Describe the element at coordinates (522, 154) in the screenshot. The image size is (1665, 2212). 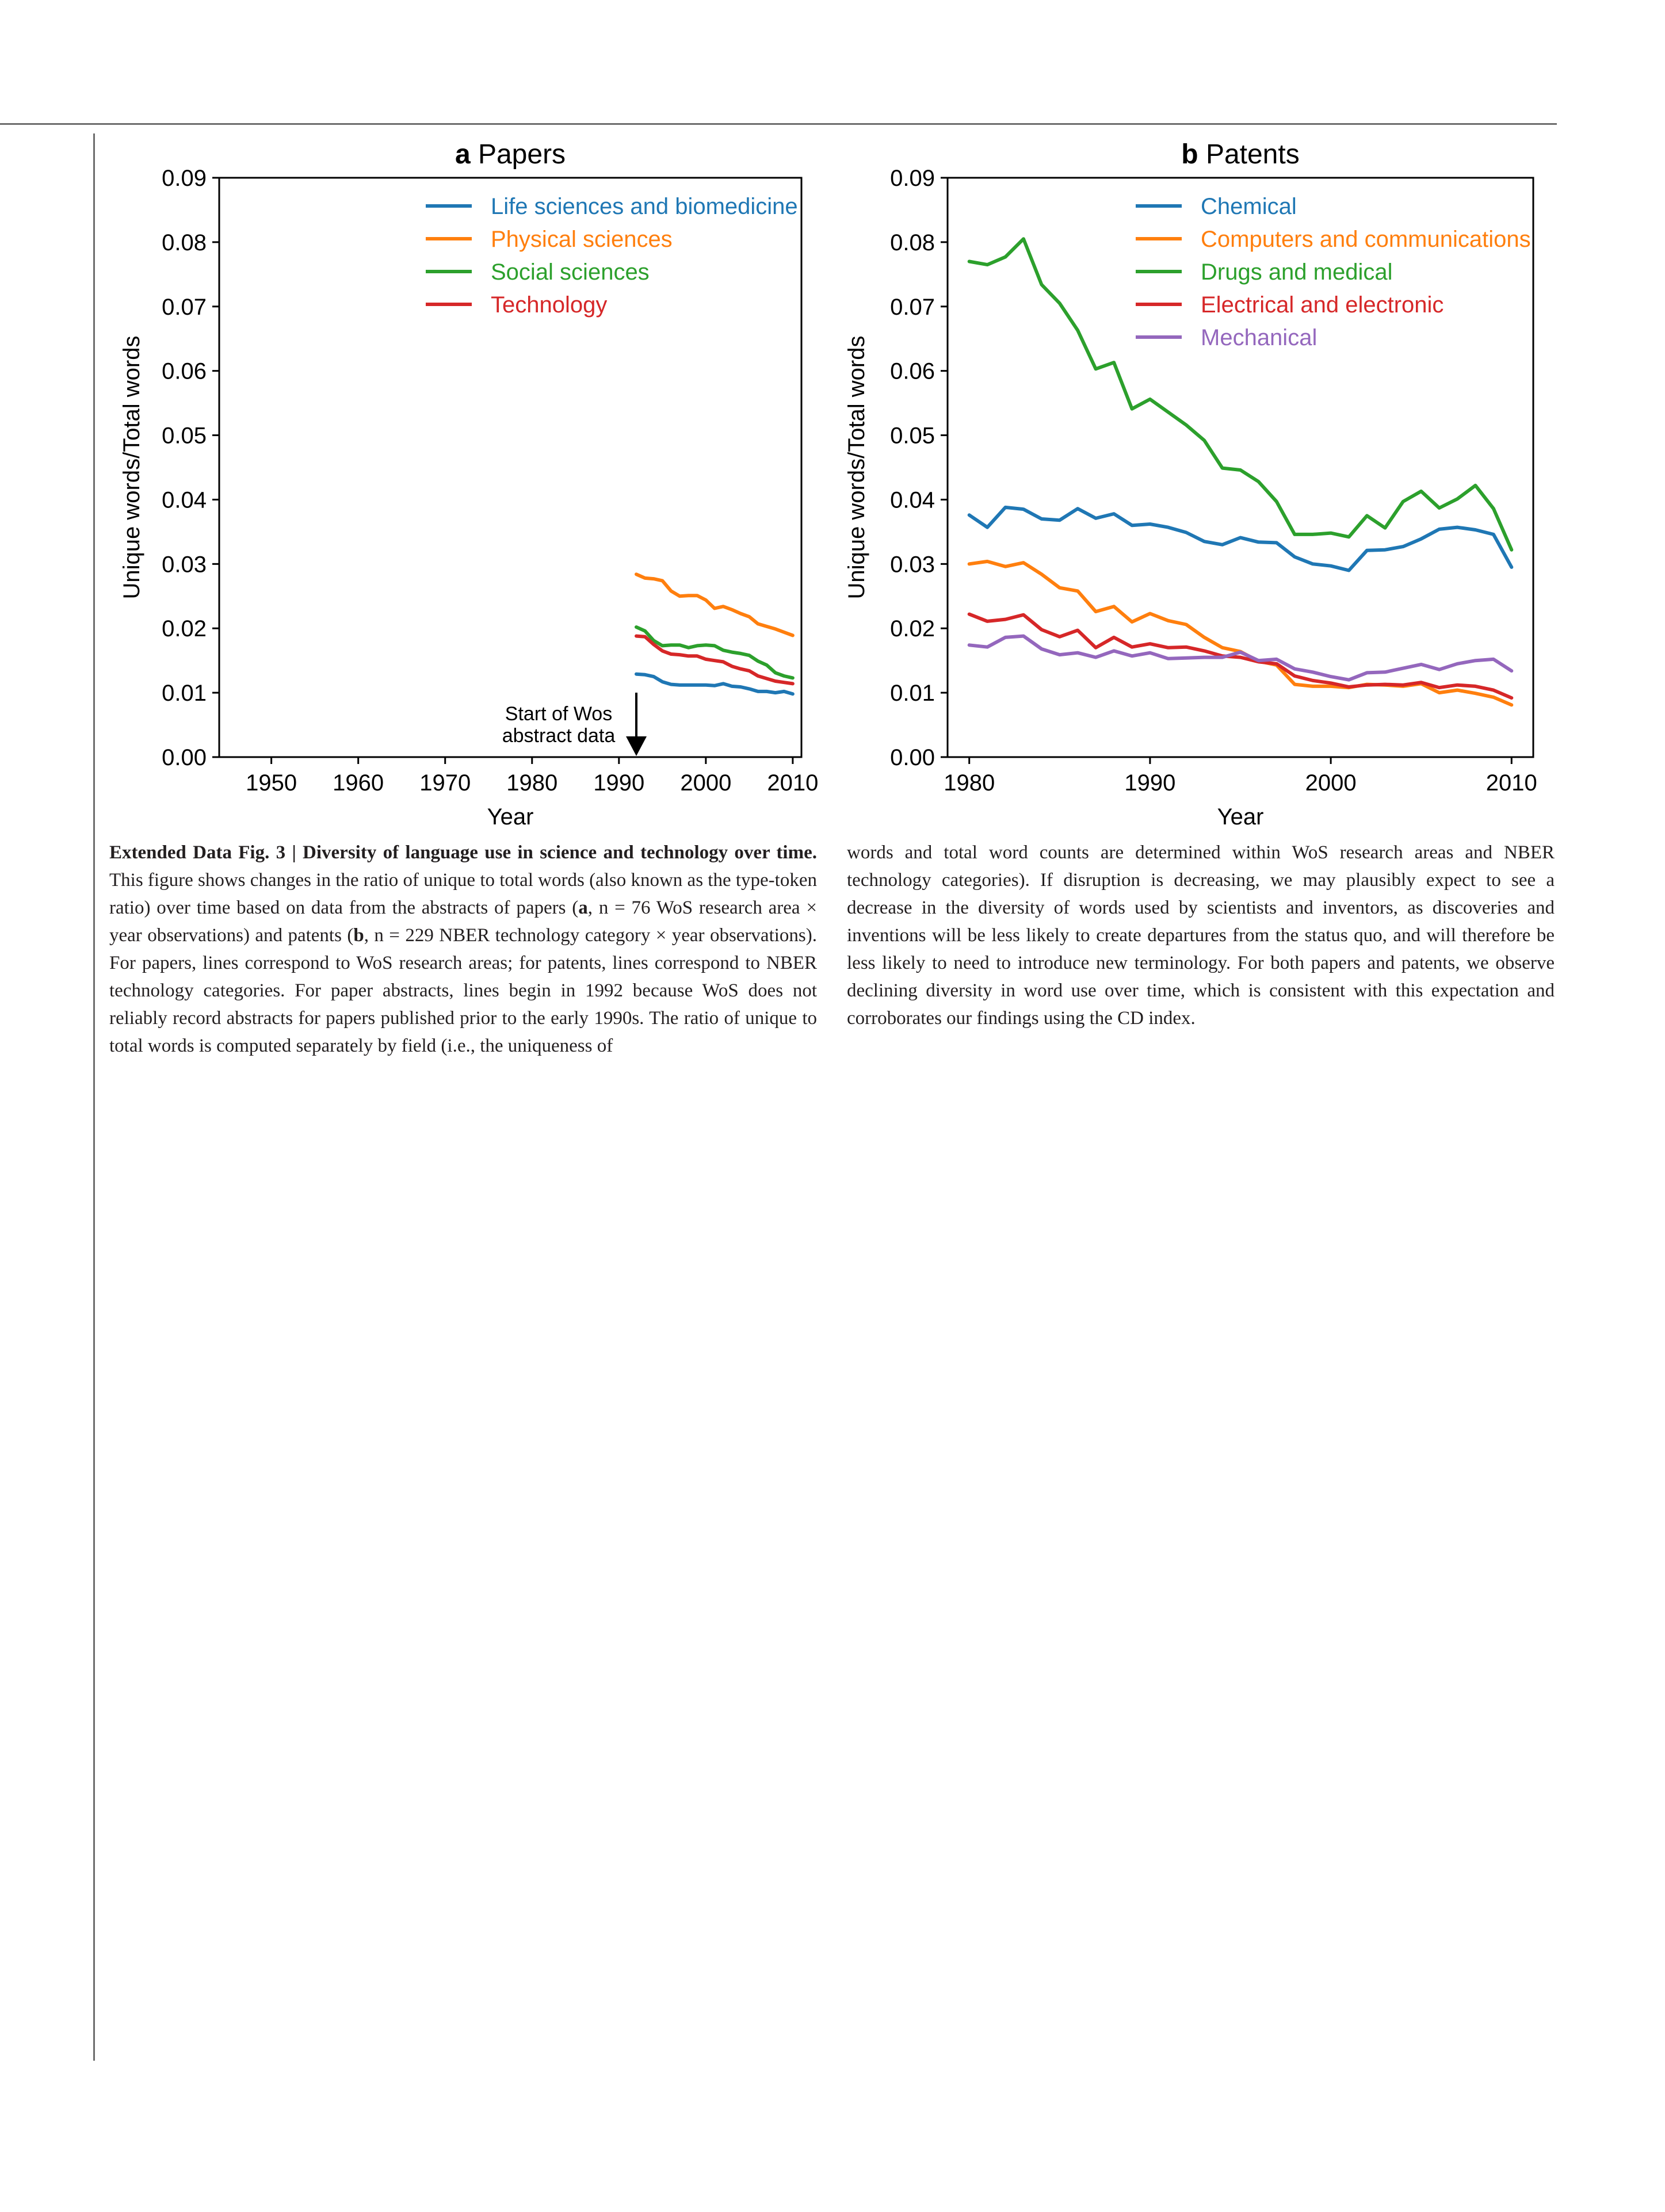
I see `papers-title-text: Papers` at that location.